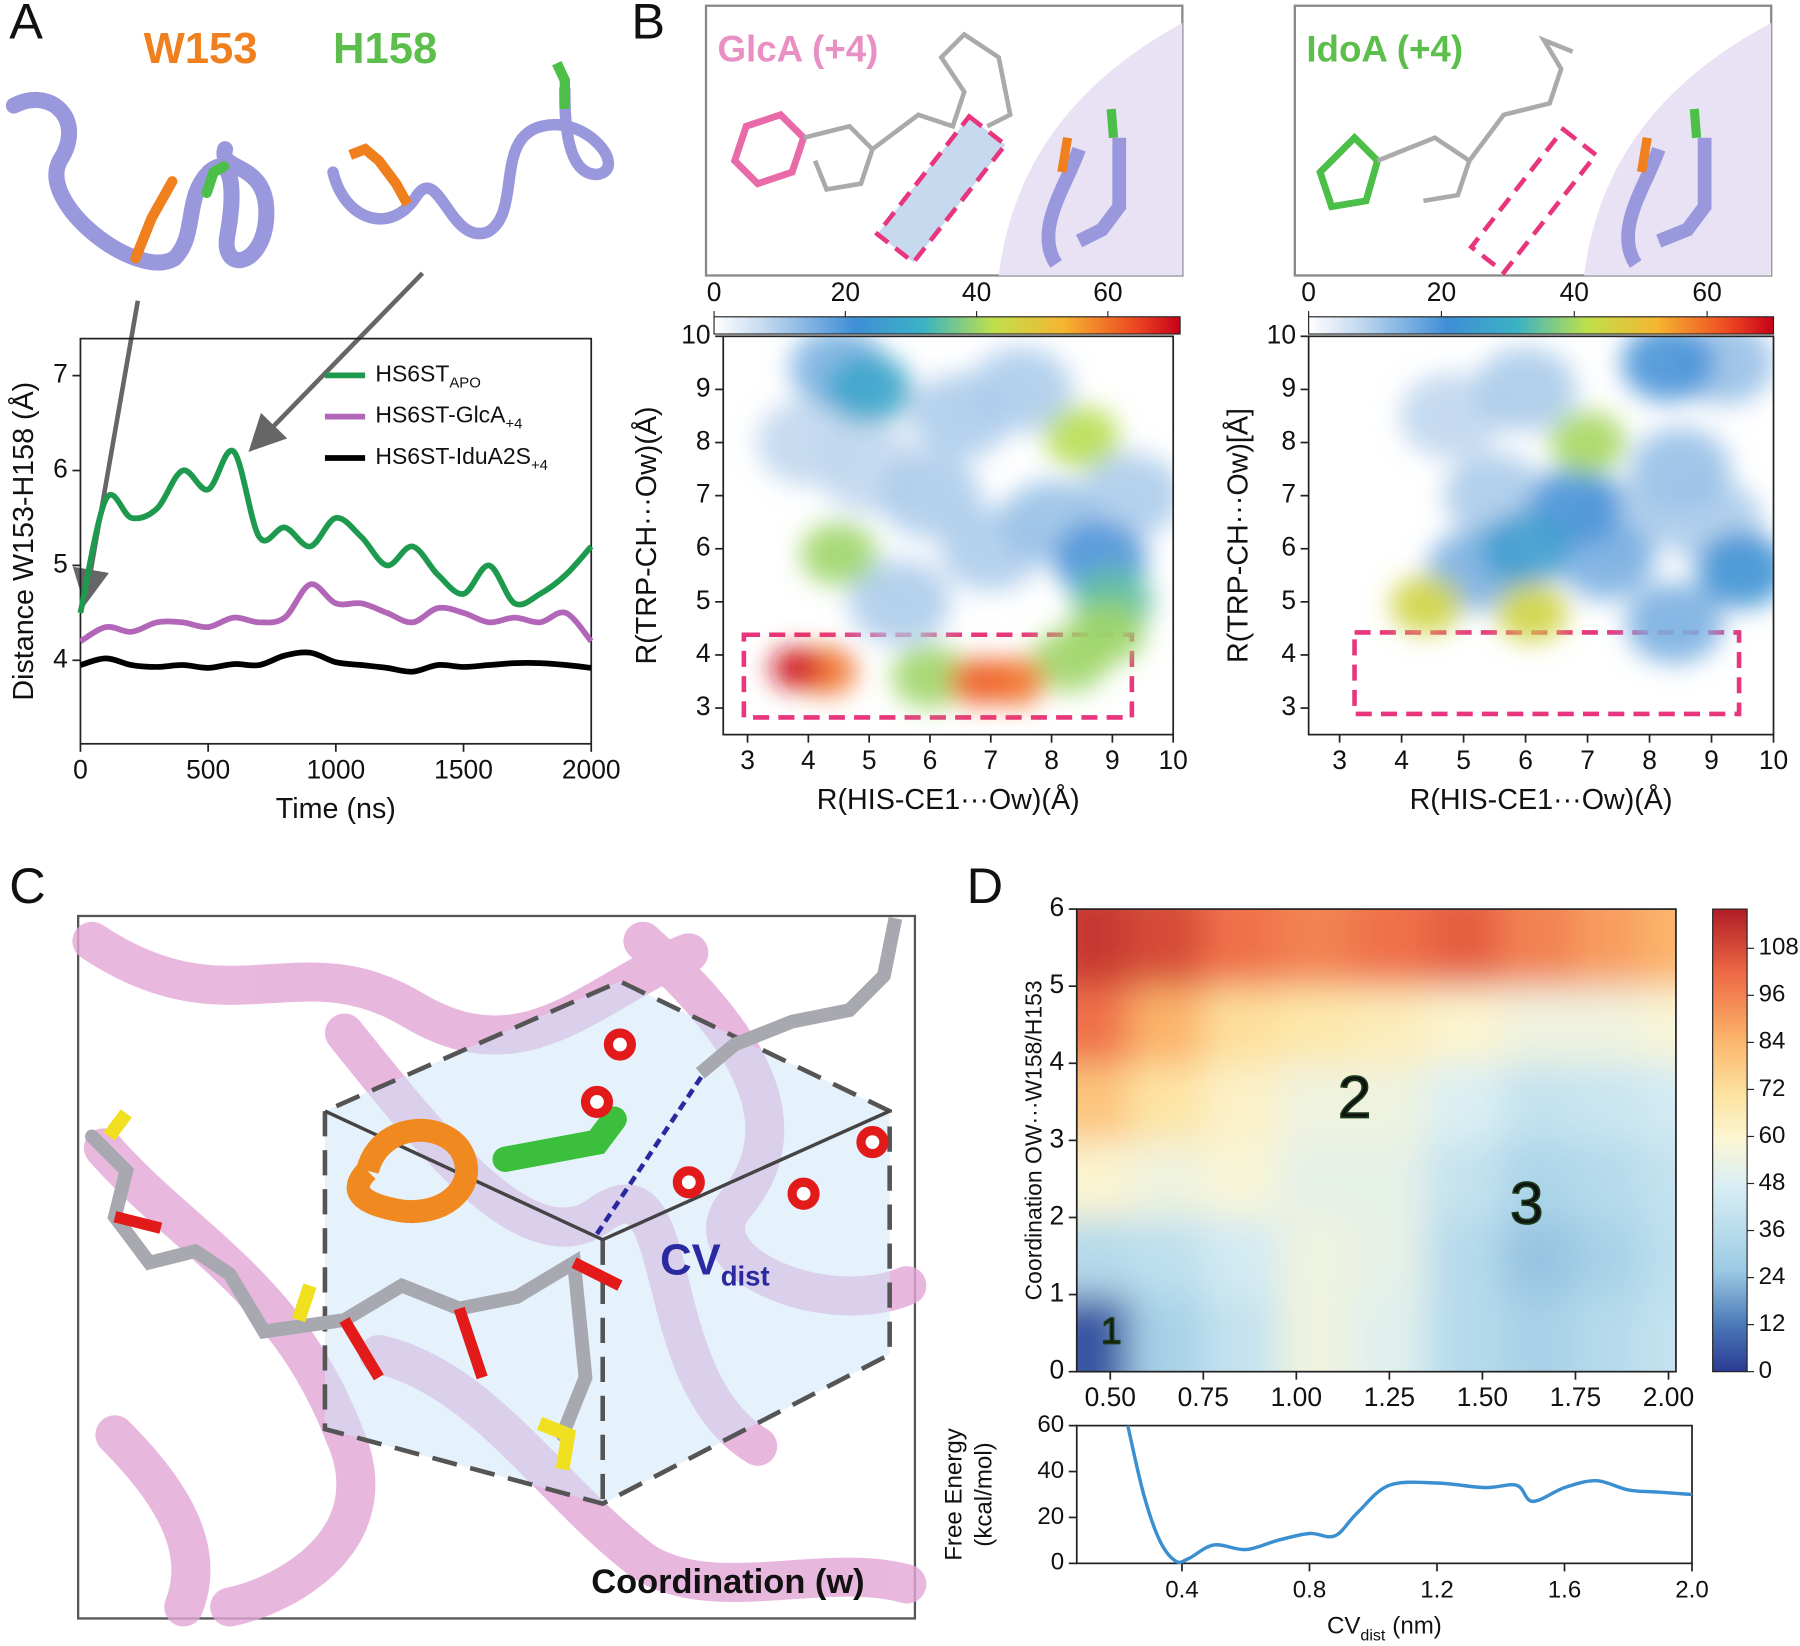  Describe the element at coordinates (1772, 994) in the screenshot. I see `colorbar-tick-label: 96` at that location.